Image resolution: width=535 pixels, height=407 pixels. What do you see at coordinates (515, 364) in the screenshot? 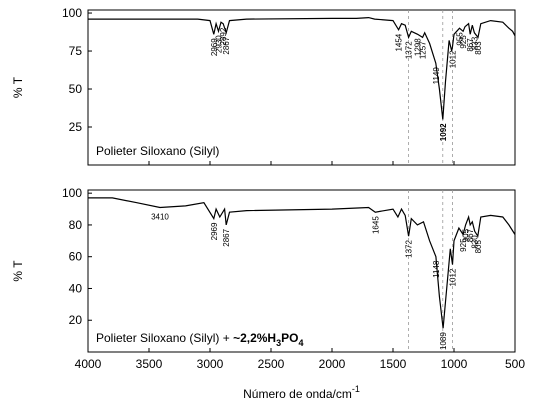
I see `x-tick-label: 500` at bounding box center [515, 364].